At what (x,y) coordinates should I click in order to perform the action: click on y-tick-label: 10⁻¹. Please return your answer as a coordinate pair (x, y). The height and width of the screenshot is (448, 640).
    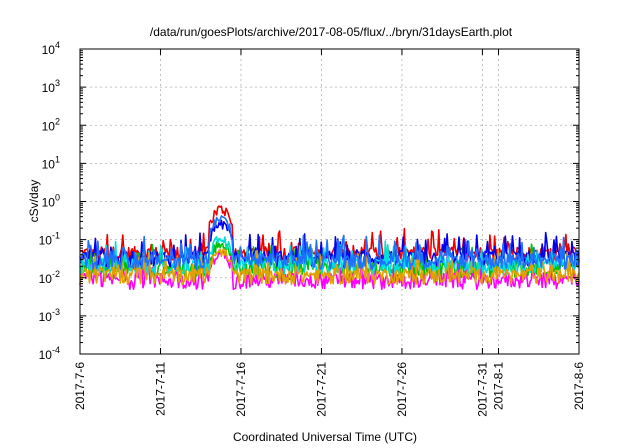
    Looking at the image, I should click on (49, 239).